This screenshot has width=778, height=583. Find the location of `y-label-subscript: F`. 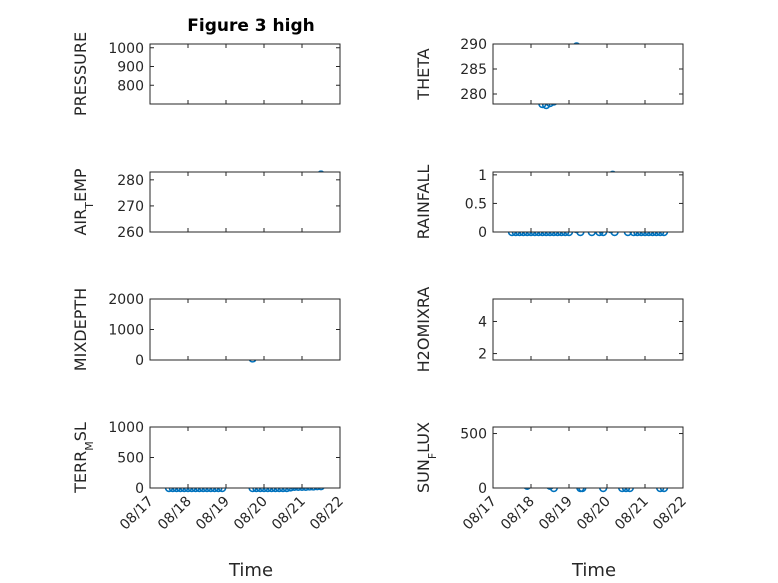

y-label-subscript: F is located at coordinates (432, 456).